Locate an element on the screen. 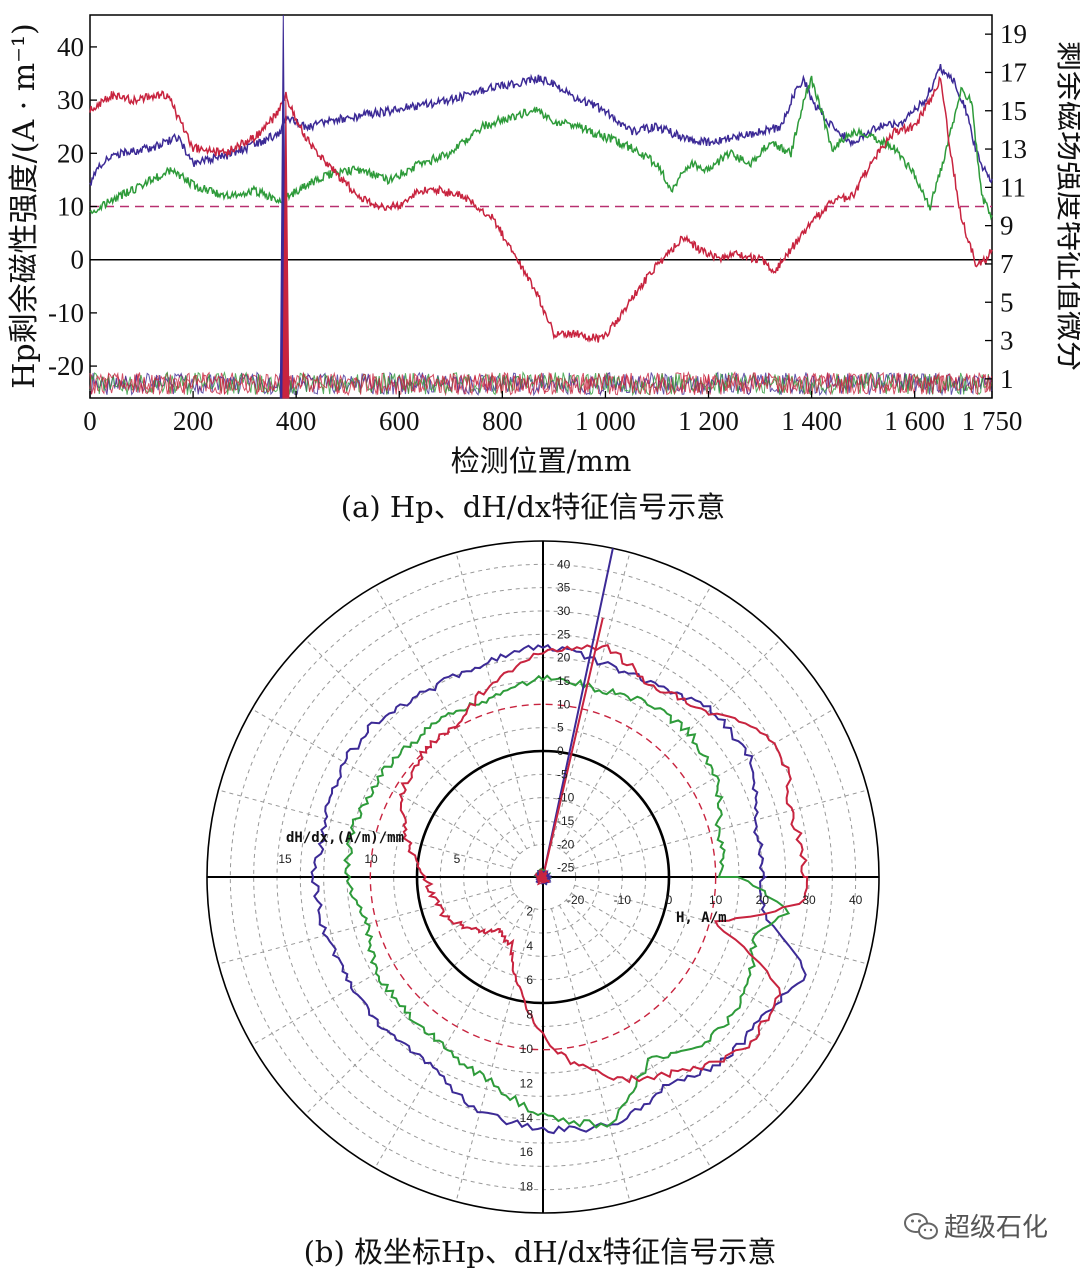 This screenshot has height=1277, width=1080. polar-radial-tick-label: 30 is located at coordinates (564, 611).